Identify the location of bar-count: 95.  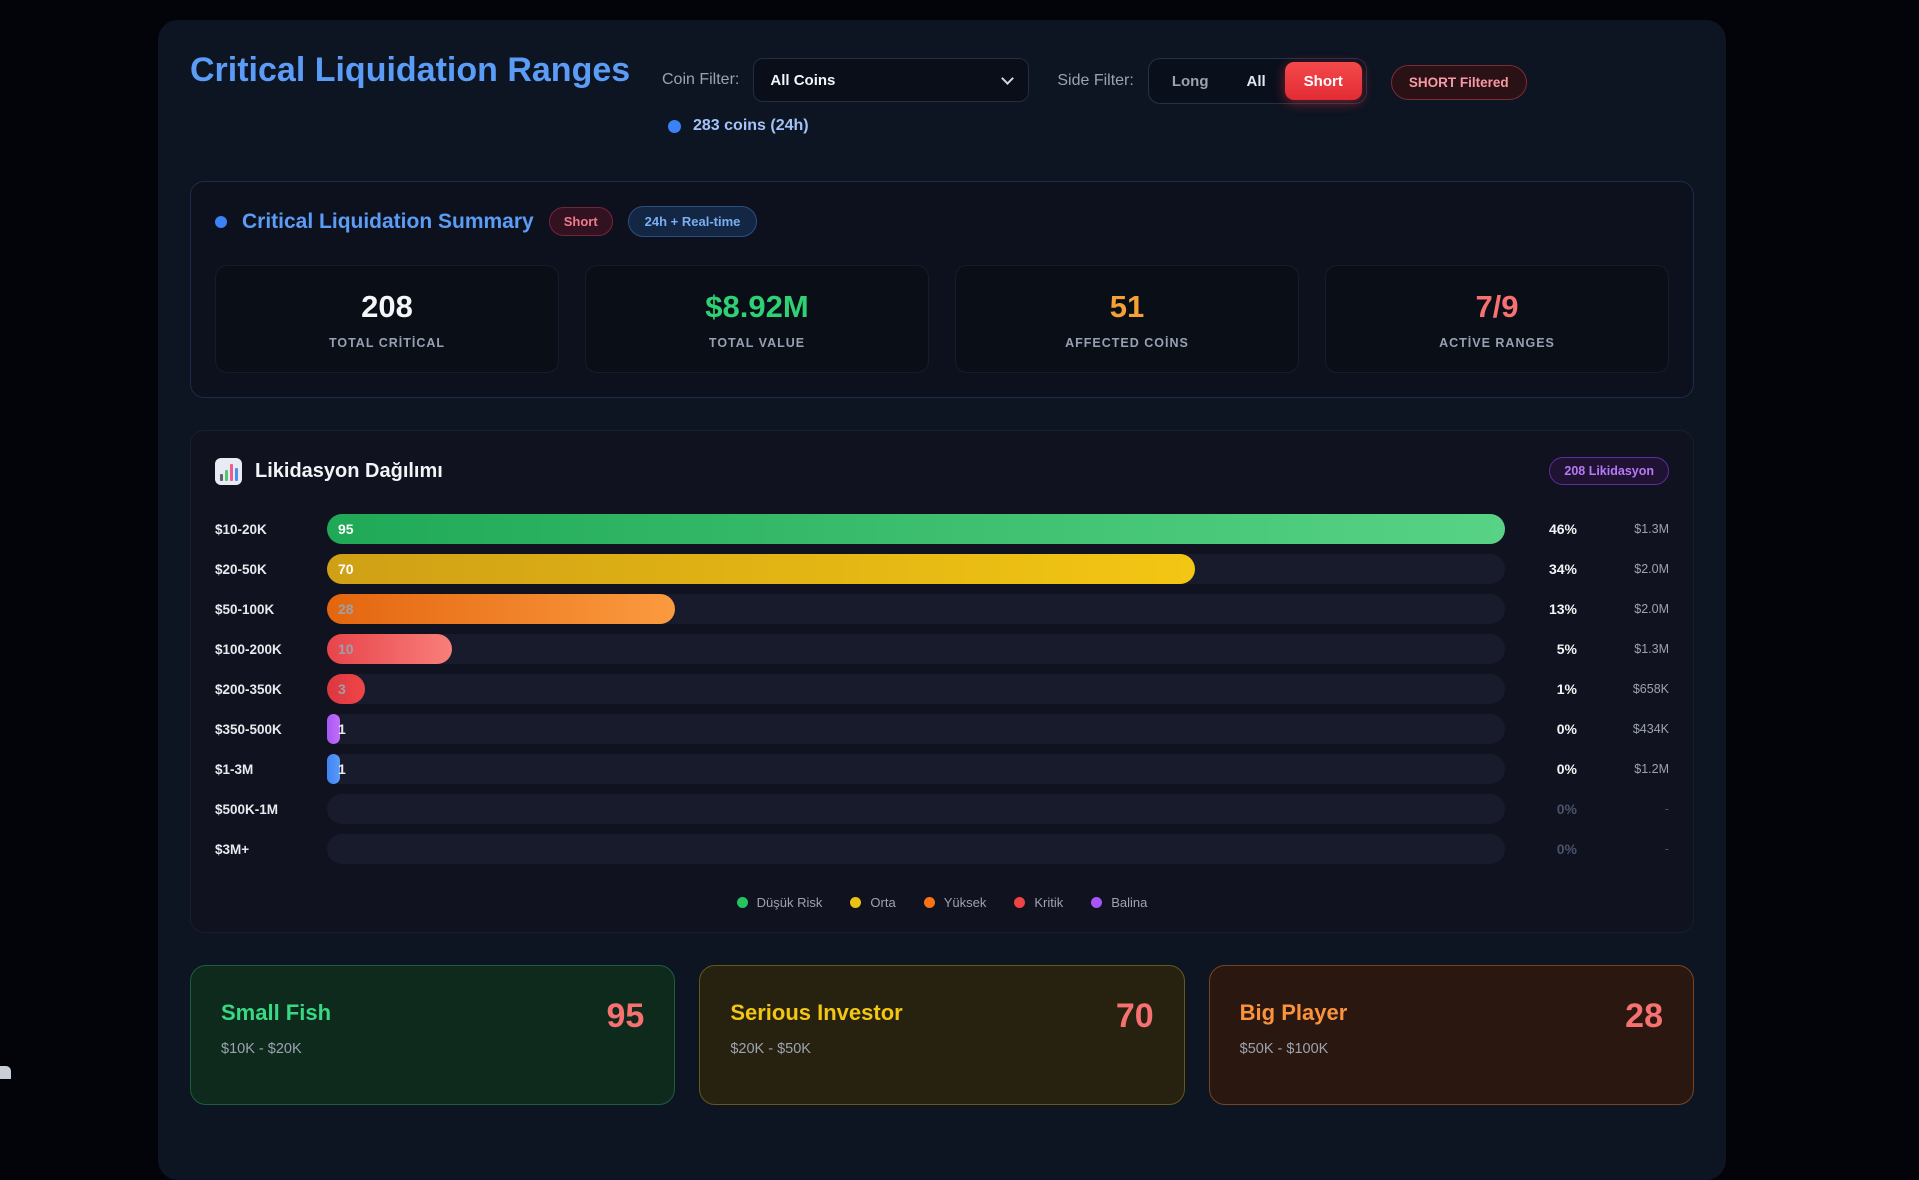
(346, 529).